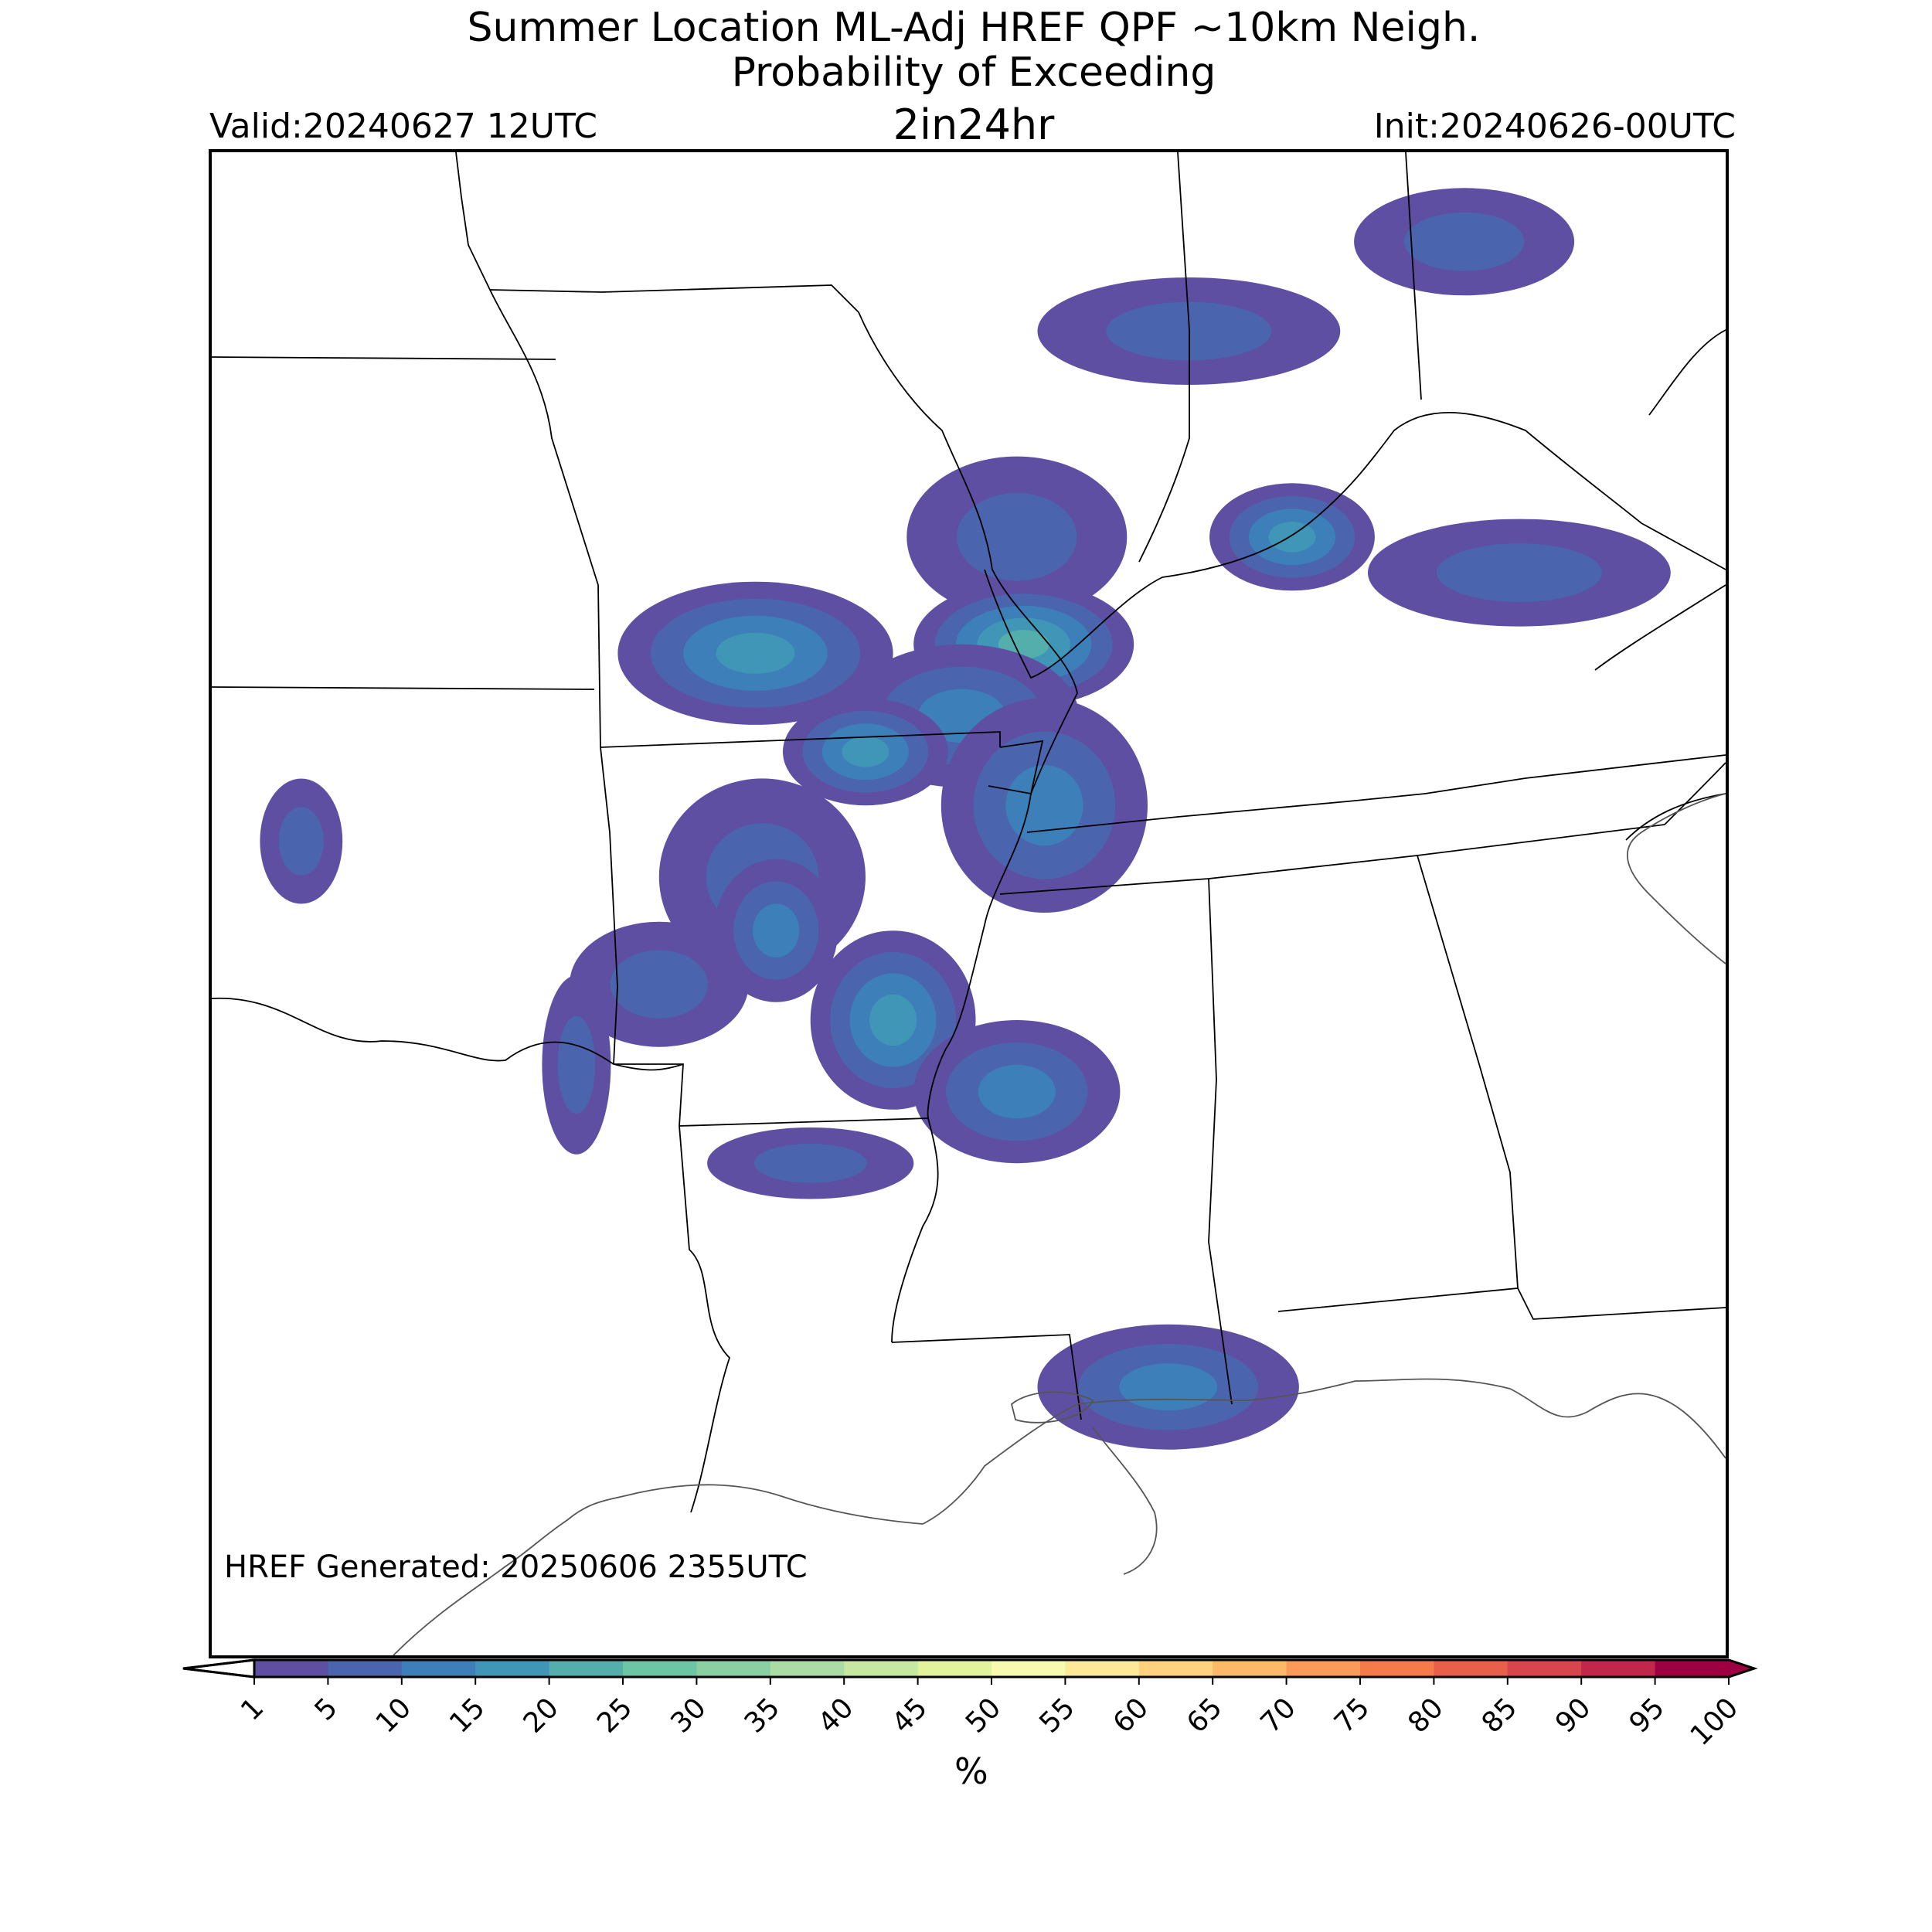 The width and height of the screenshot is (1932, 1932). What do you see at coordinates (1502, 1304) in the screenshot?
I see `state-border-al-fl` at bounding box center [1502, 1304].